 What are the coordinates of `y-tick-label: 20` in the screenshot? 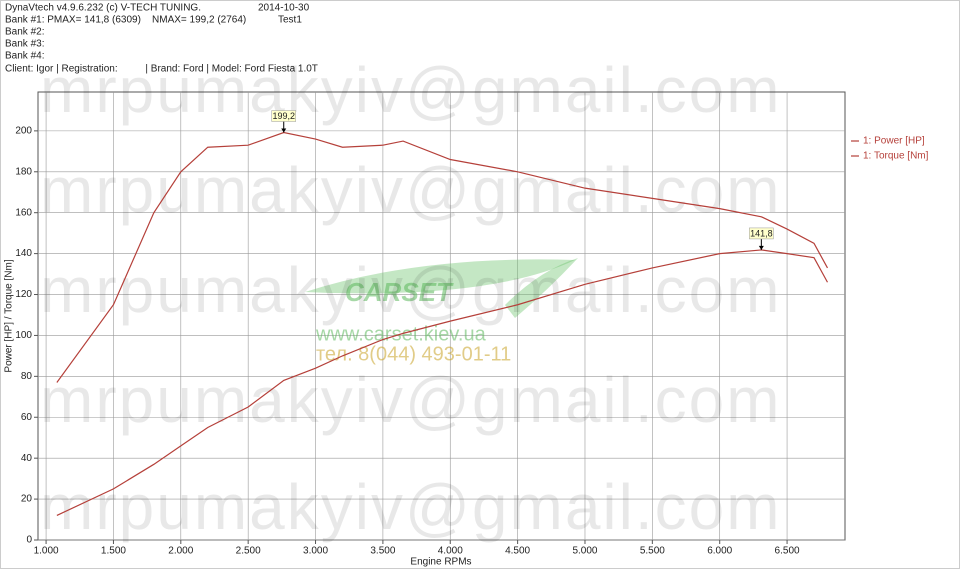 It's located at (27, 499).